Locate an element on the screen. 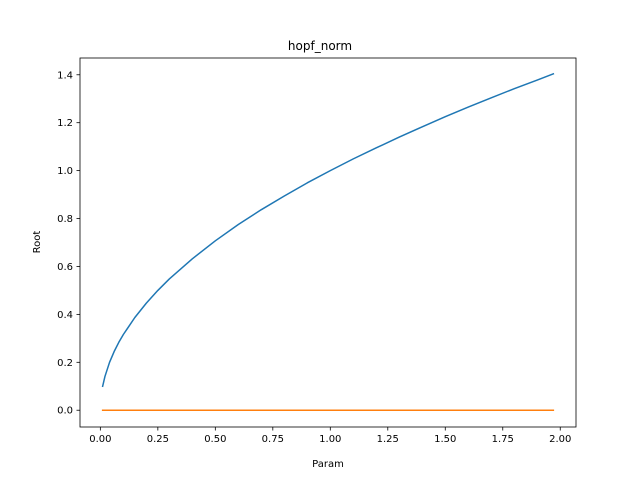  chart-title: hopf_norm is located at coordinates (320, 46).